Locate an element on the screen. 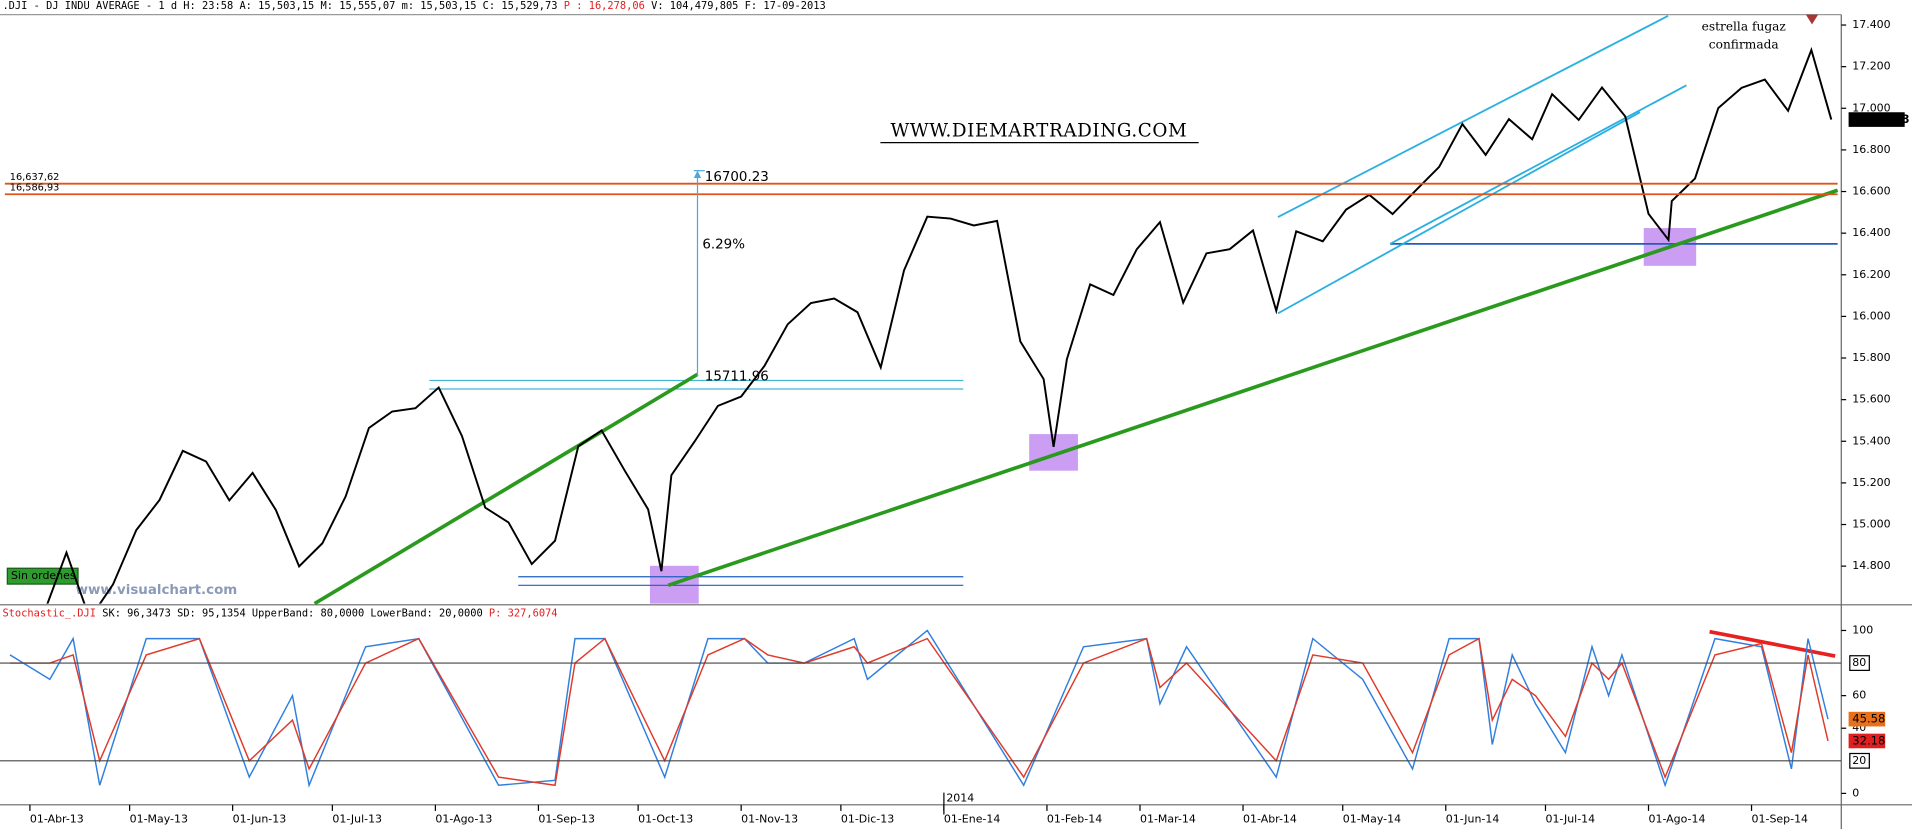 This screenshot has width=1912, height=829. x-tick-label: 01-Jun-14 is located at coordinates (1473, 818).